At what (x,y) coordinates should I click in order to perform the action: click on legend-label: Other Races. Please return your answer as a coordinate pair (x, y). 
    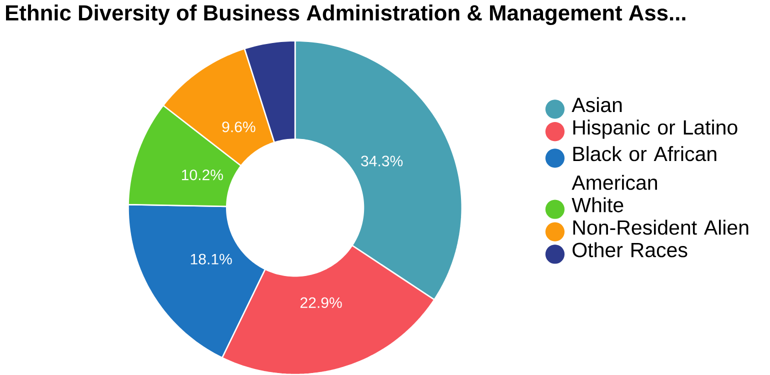
    Looking at the image, I should click on (630, 250).